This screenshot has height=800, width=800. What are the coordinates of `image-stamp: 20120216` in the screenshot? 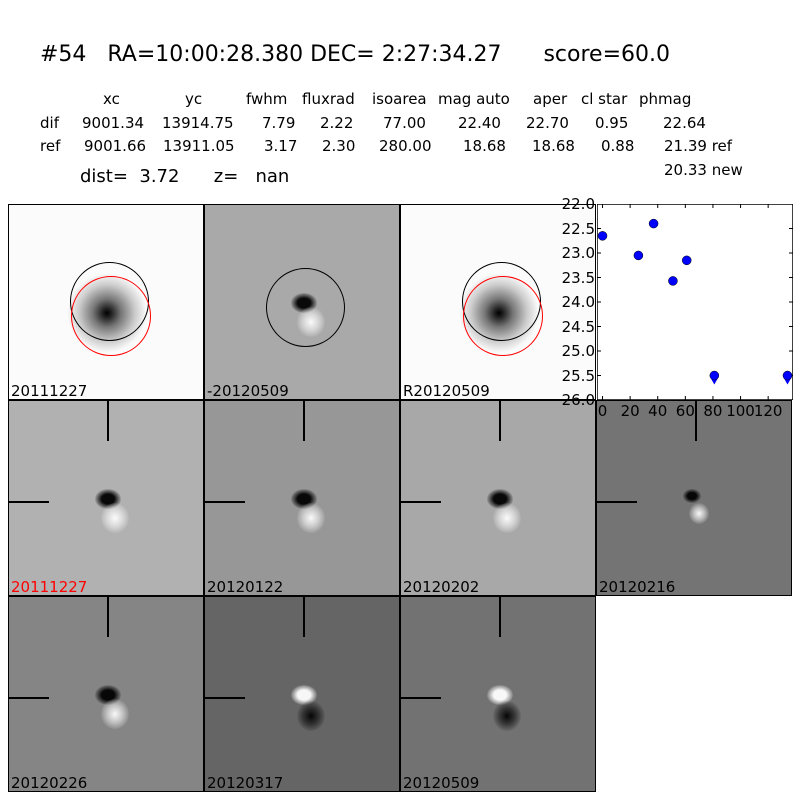 It's located at (694, 498).